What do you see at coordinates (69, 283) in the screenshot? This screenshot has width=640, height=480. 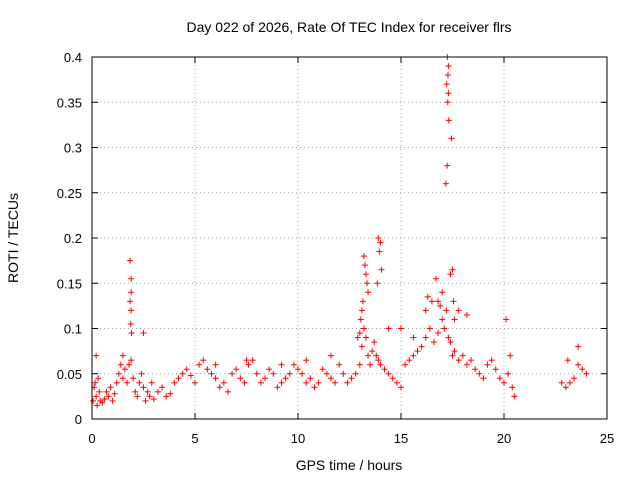 I see `y-tick-label: 0.15` at bounding box center [69, 283].